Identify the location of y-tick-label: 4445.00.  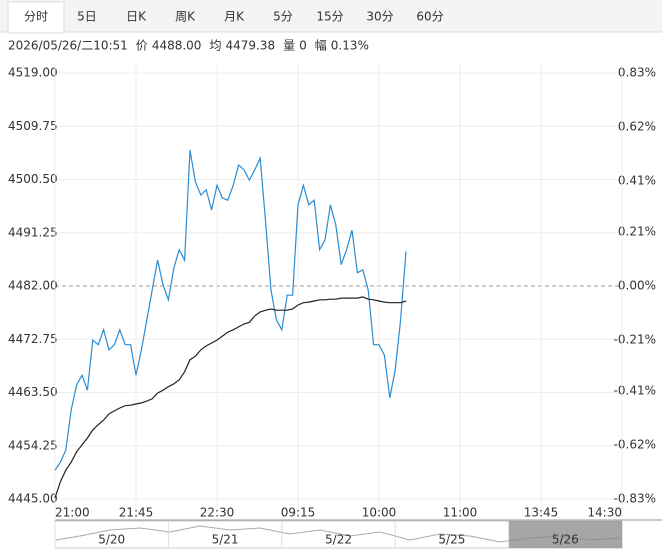
(33, 499).